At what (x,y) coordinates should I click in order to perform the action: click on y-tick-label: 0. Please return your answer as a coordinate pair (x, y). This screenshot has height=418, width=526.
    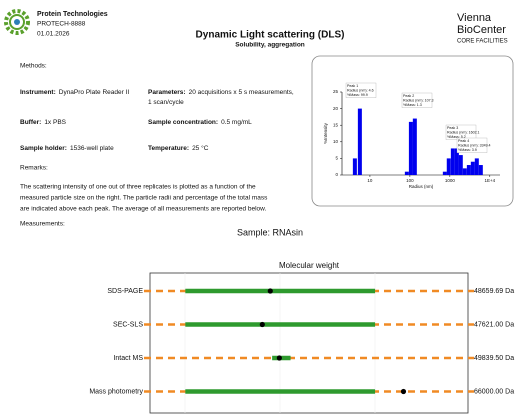
    Looking at the image, I should click on (336, 174).